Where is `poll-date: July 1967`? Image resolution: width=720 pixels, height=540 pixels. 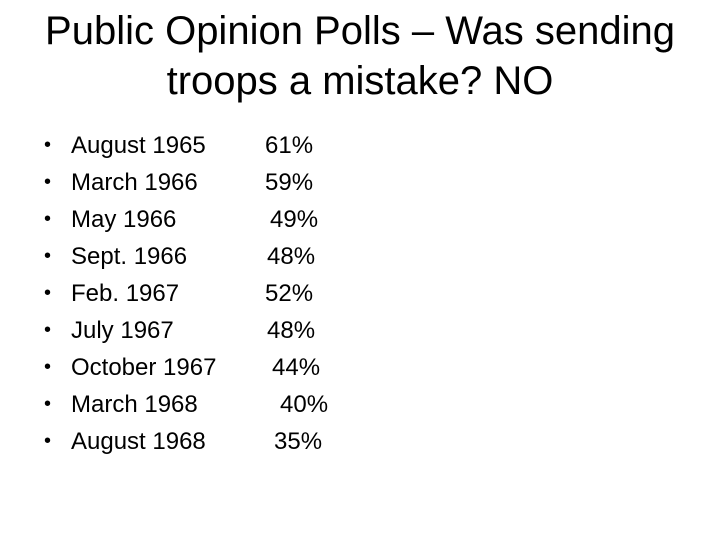 poll-date: July 1967 is located at coordinates (122, 330).